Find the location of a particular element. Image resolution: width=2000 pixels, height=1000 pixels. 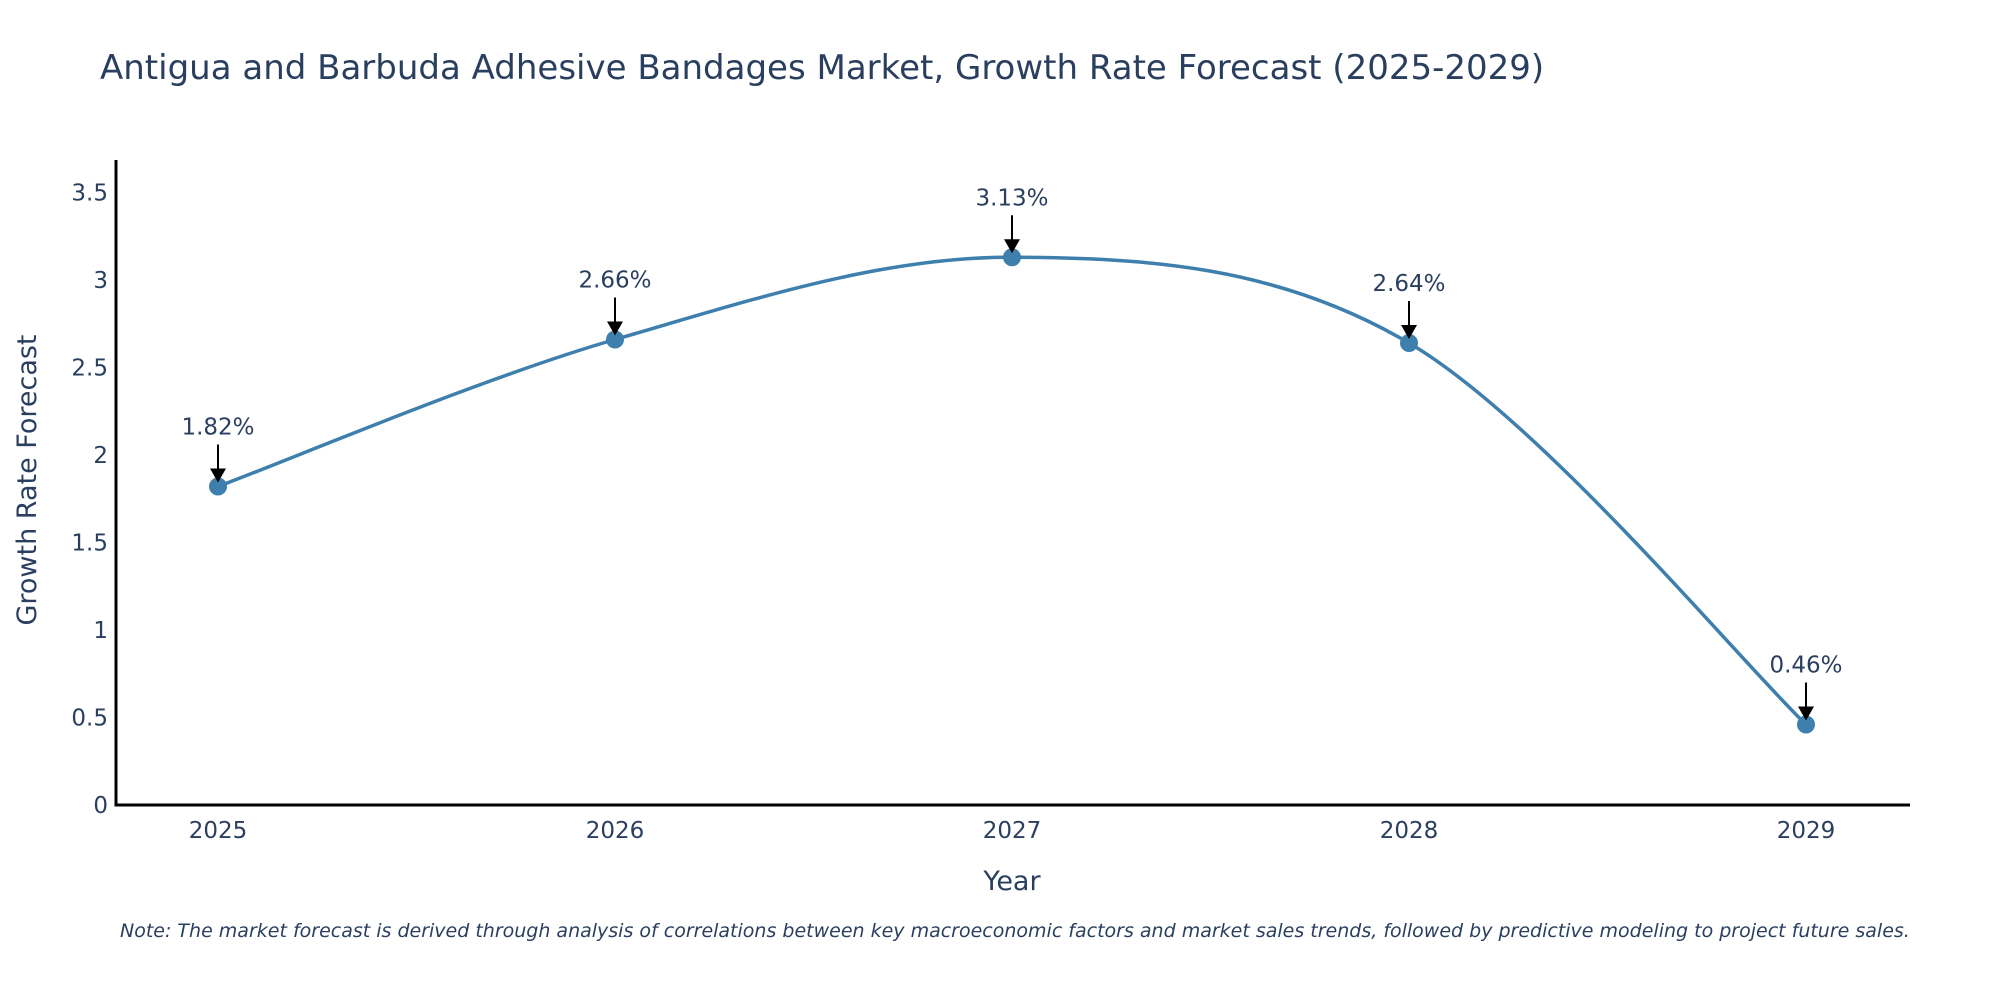

x-tick-label: 2029 is located at coordinates (1806, 831).